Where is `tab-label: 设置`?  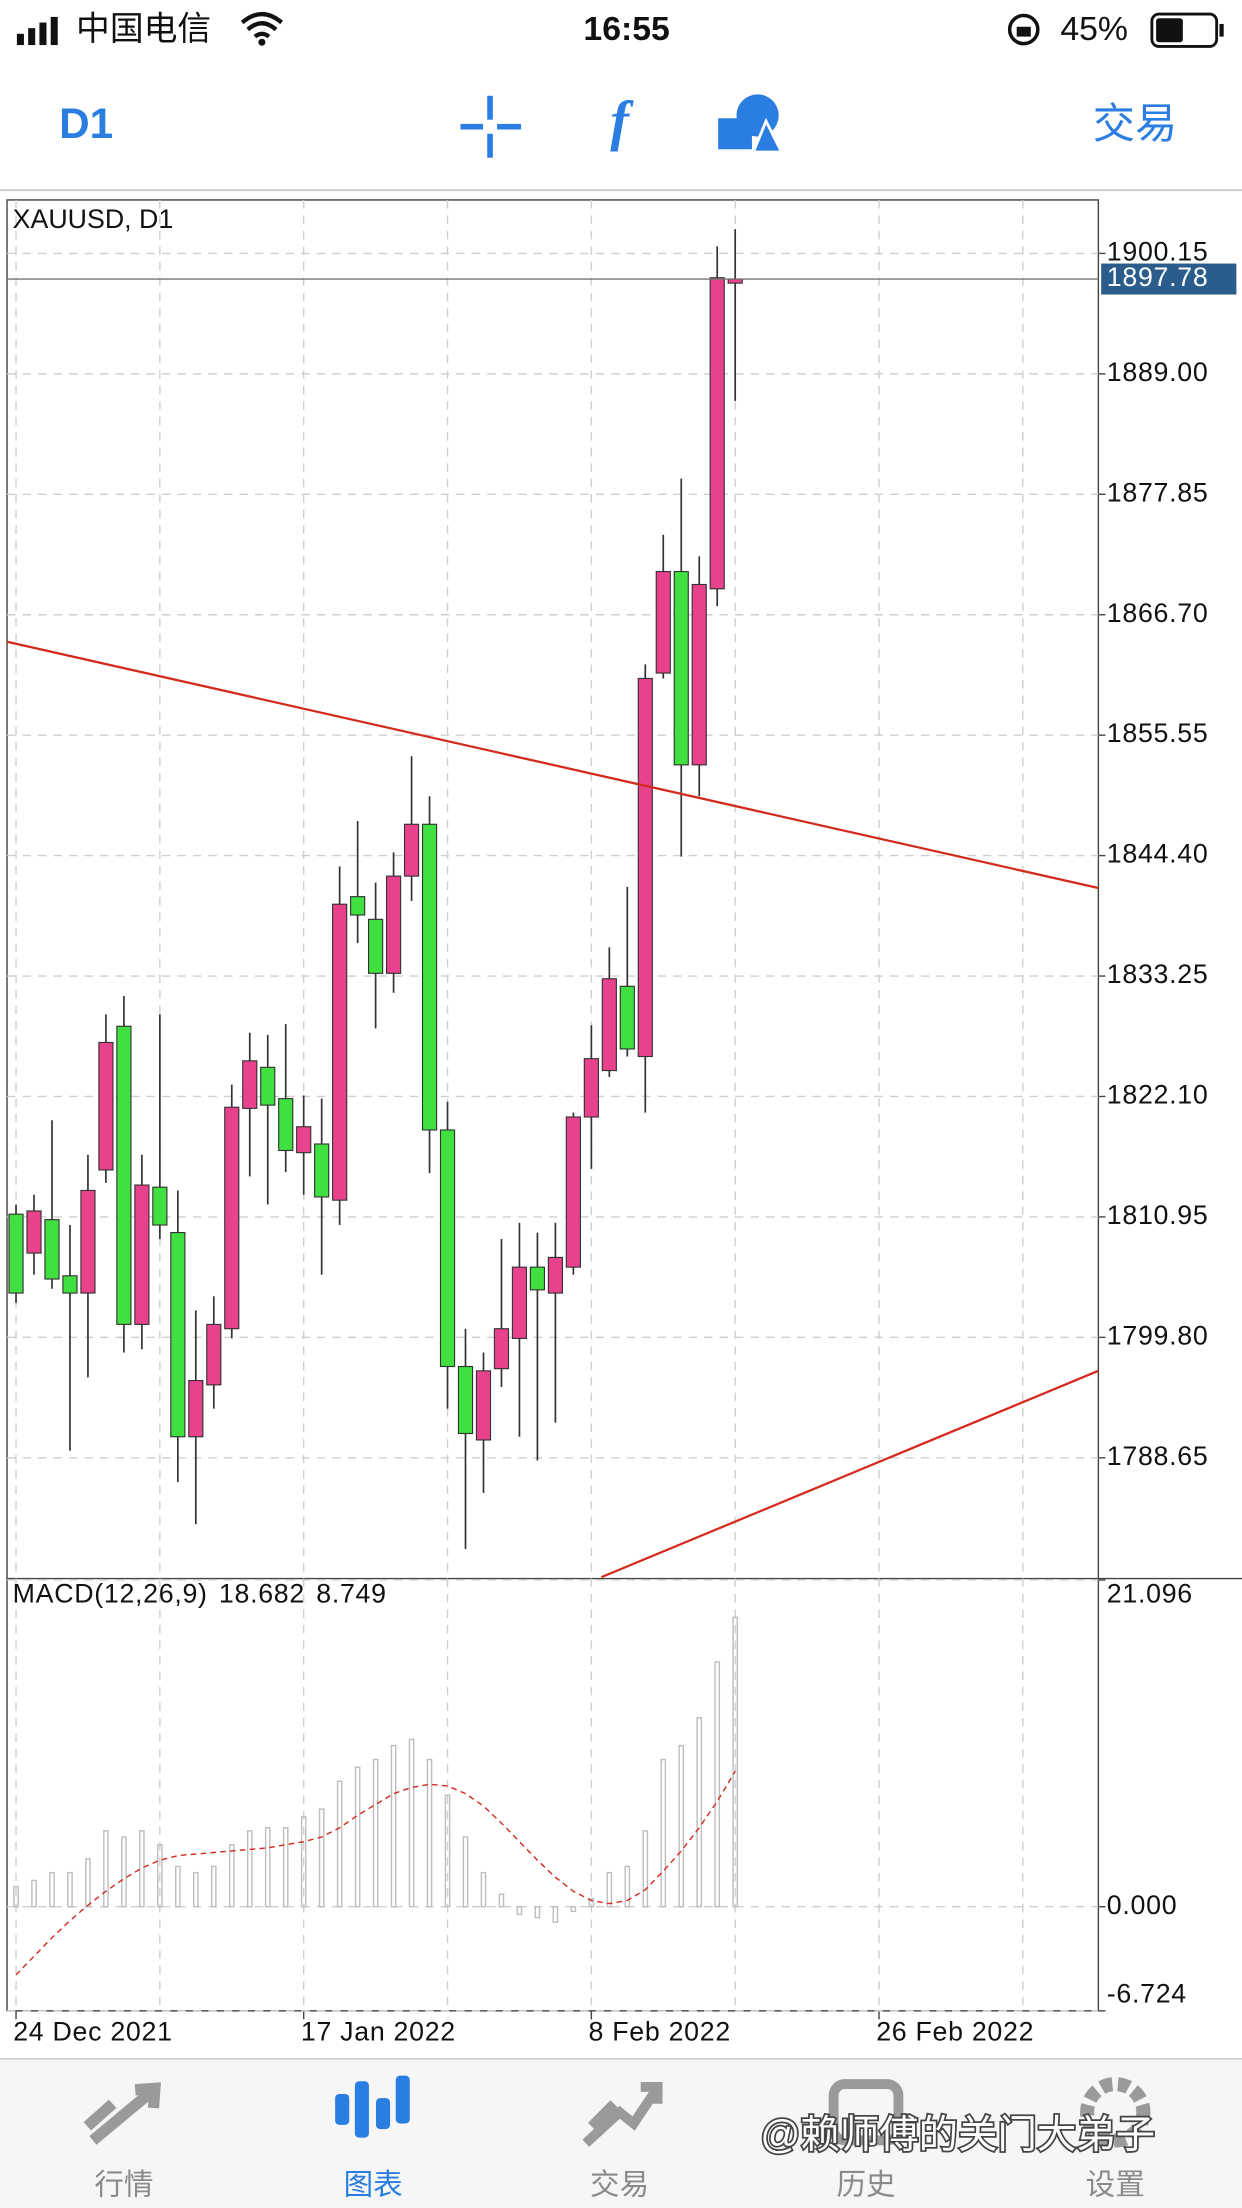
tab-label: 设置 is located at coordinates (1115, 2185).